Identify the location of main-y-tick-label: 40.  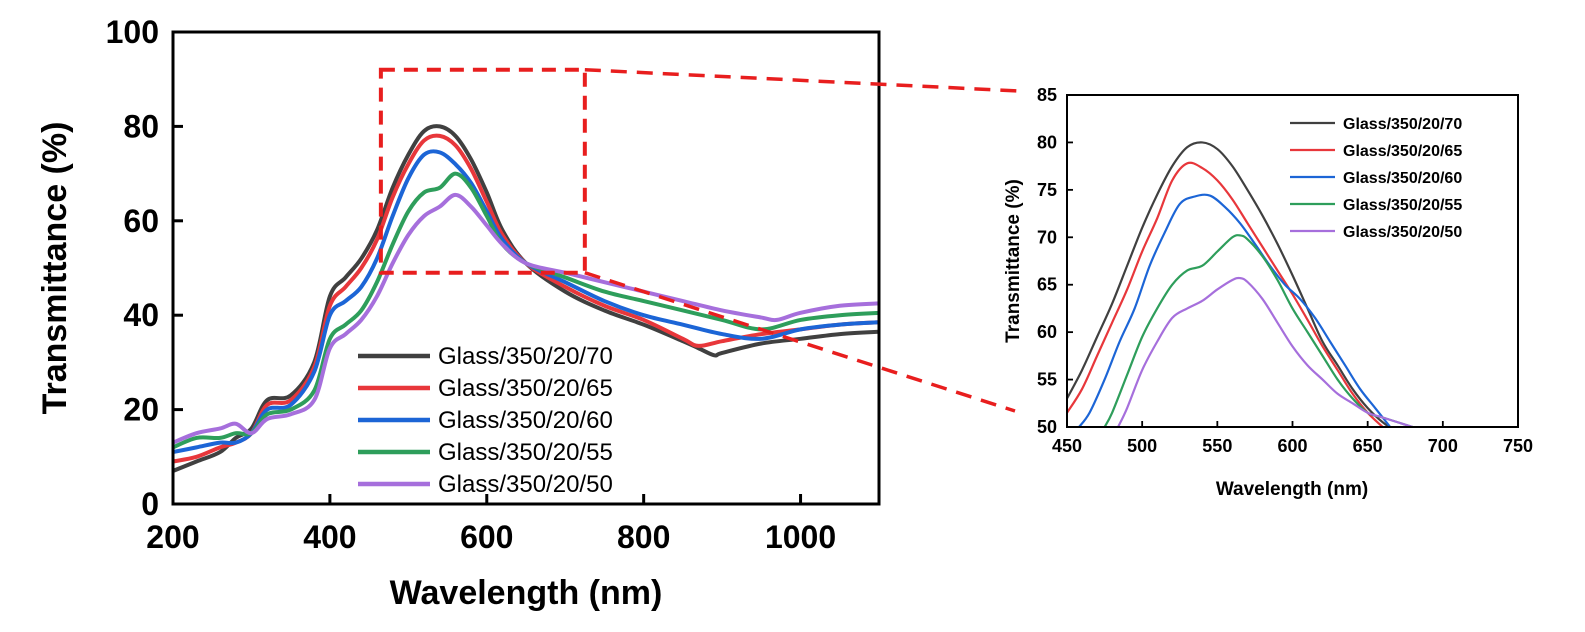
(141, 315).